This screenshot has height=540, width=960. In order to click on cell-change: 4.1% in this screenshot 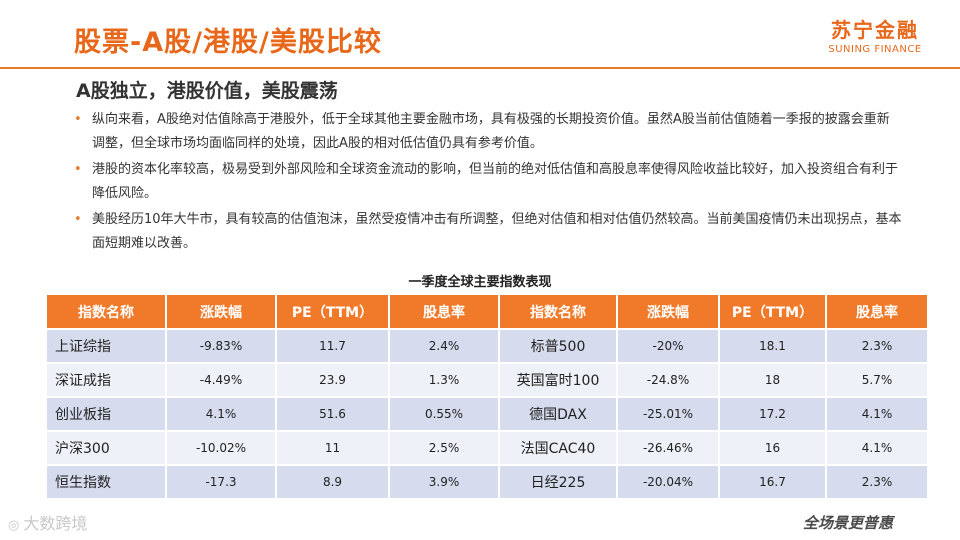, I will do `click(221, 414)`.